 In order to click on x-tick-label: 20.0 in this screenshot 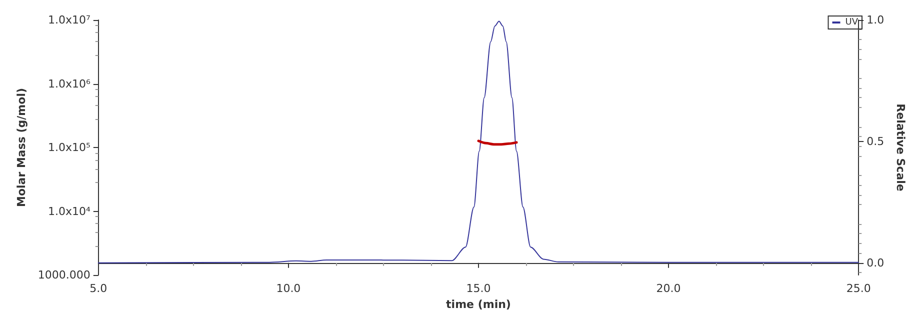, I will do `click(668, 288)`.